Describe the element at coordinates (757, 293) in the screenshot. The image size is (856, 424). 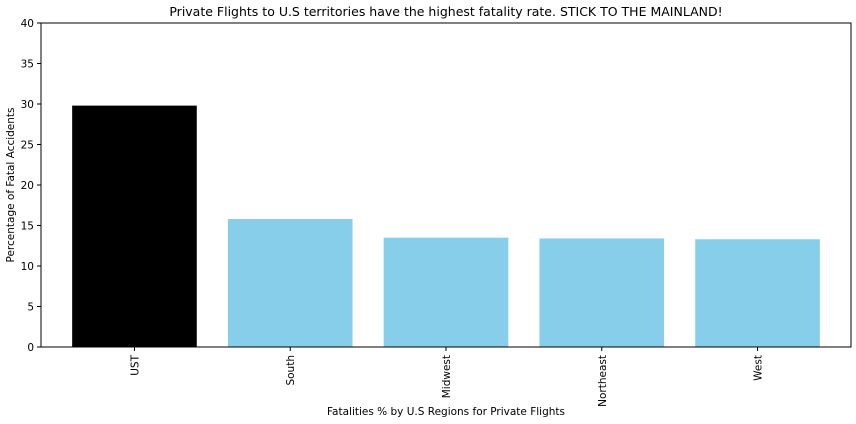
I see `bar-west` at that location.